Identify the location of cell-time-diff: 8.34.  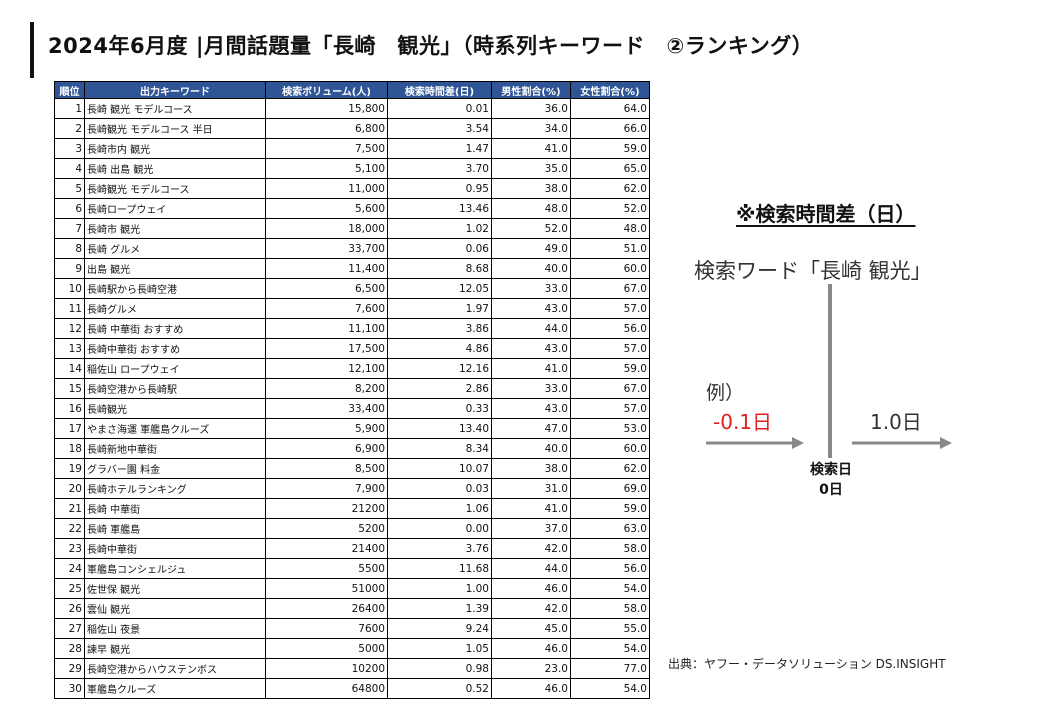
(439, 448).